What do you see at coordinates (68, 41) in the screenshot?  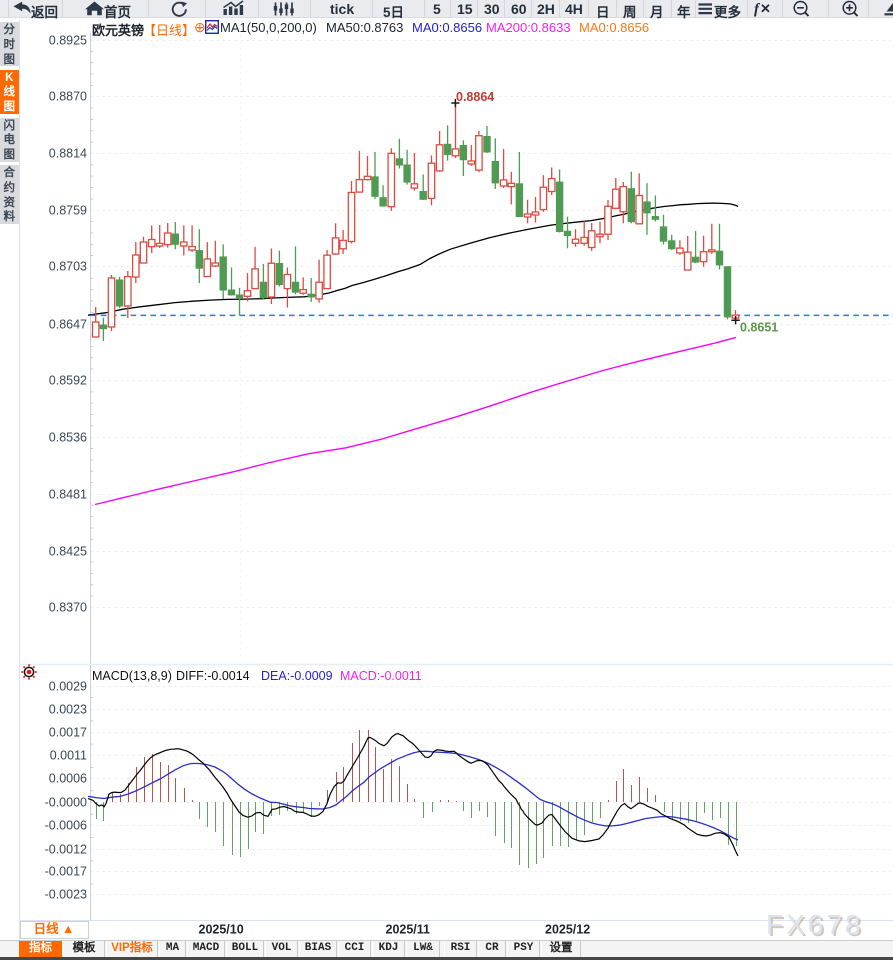 I see `svg-text: 0.8925` at bounding box center [68, 41].